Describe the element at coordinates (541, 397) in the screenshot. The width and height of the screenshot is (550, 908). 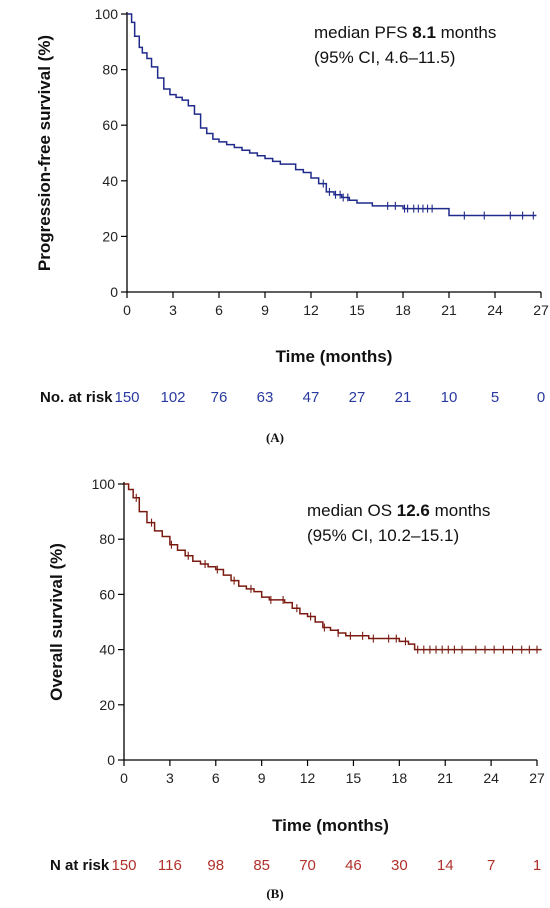
I see `risk-table-value: 0` at that location.